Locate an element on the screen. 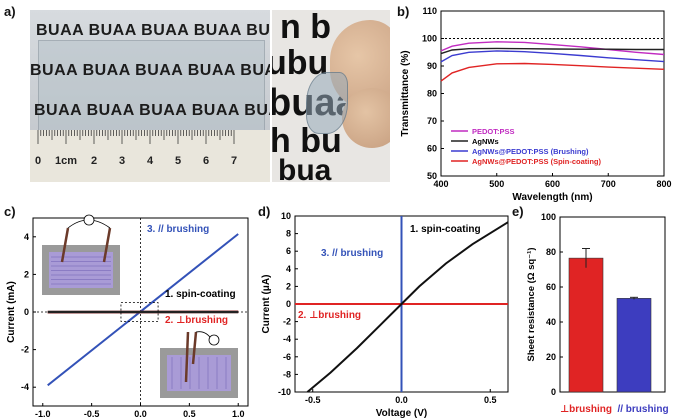 This screenshot has height=420, width=681. chart-c-inset-parallel-film is located at coordinates (81, 270).